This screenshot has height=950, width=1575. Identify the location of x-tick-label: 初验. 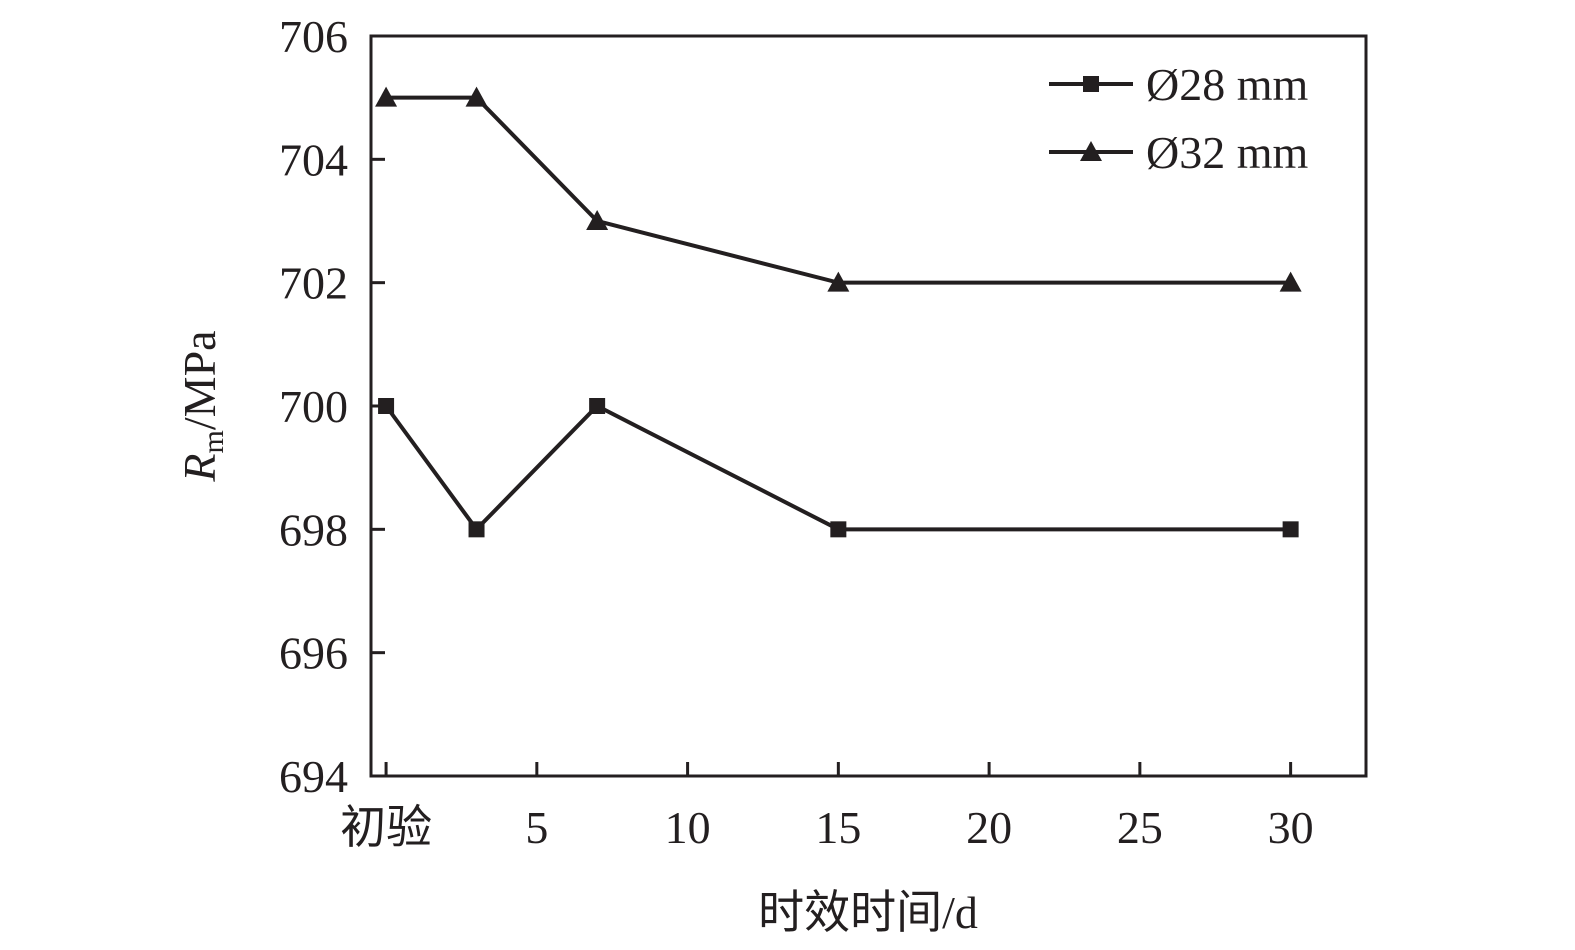
(386, 827).